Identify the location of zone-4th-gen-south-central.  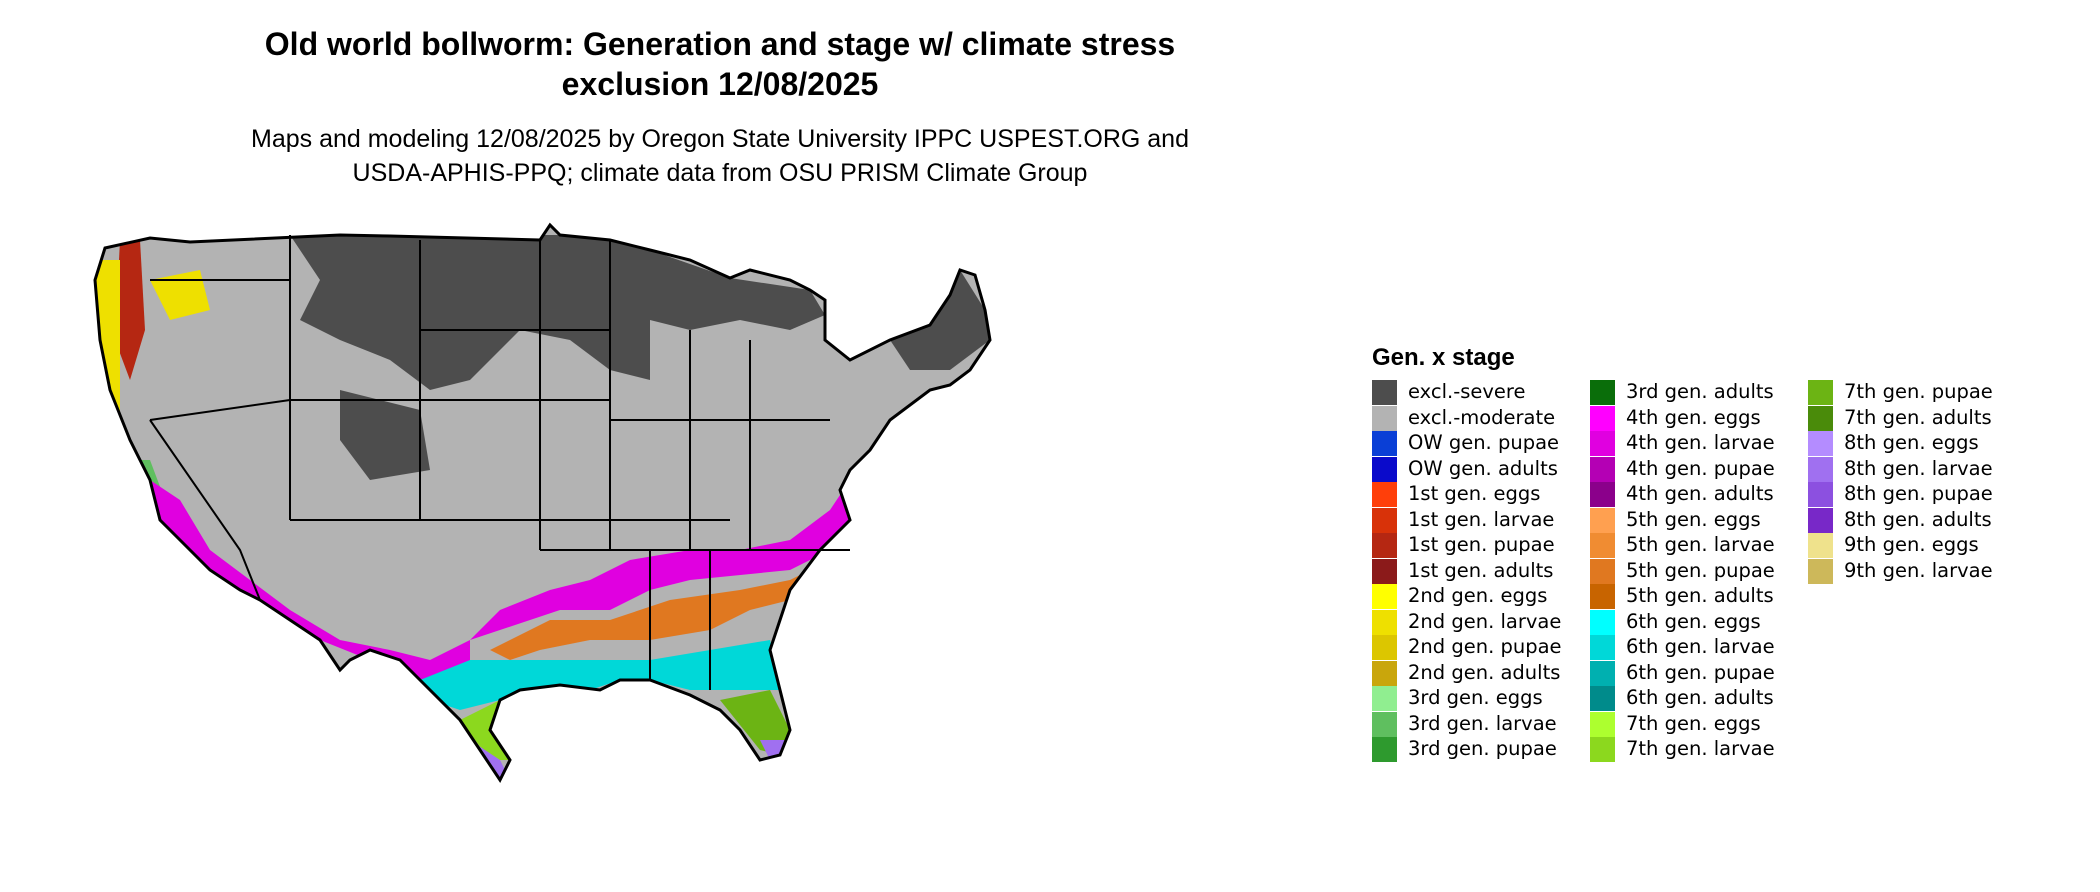
(670, 560).